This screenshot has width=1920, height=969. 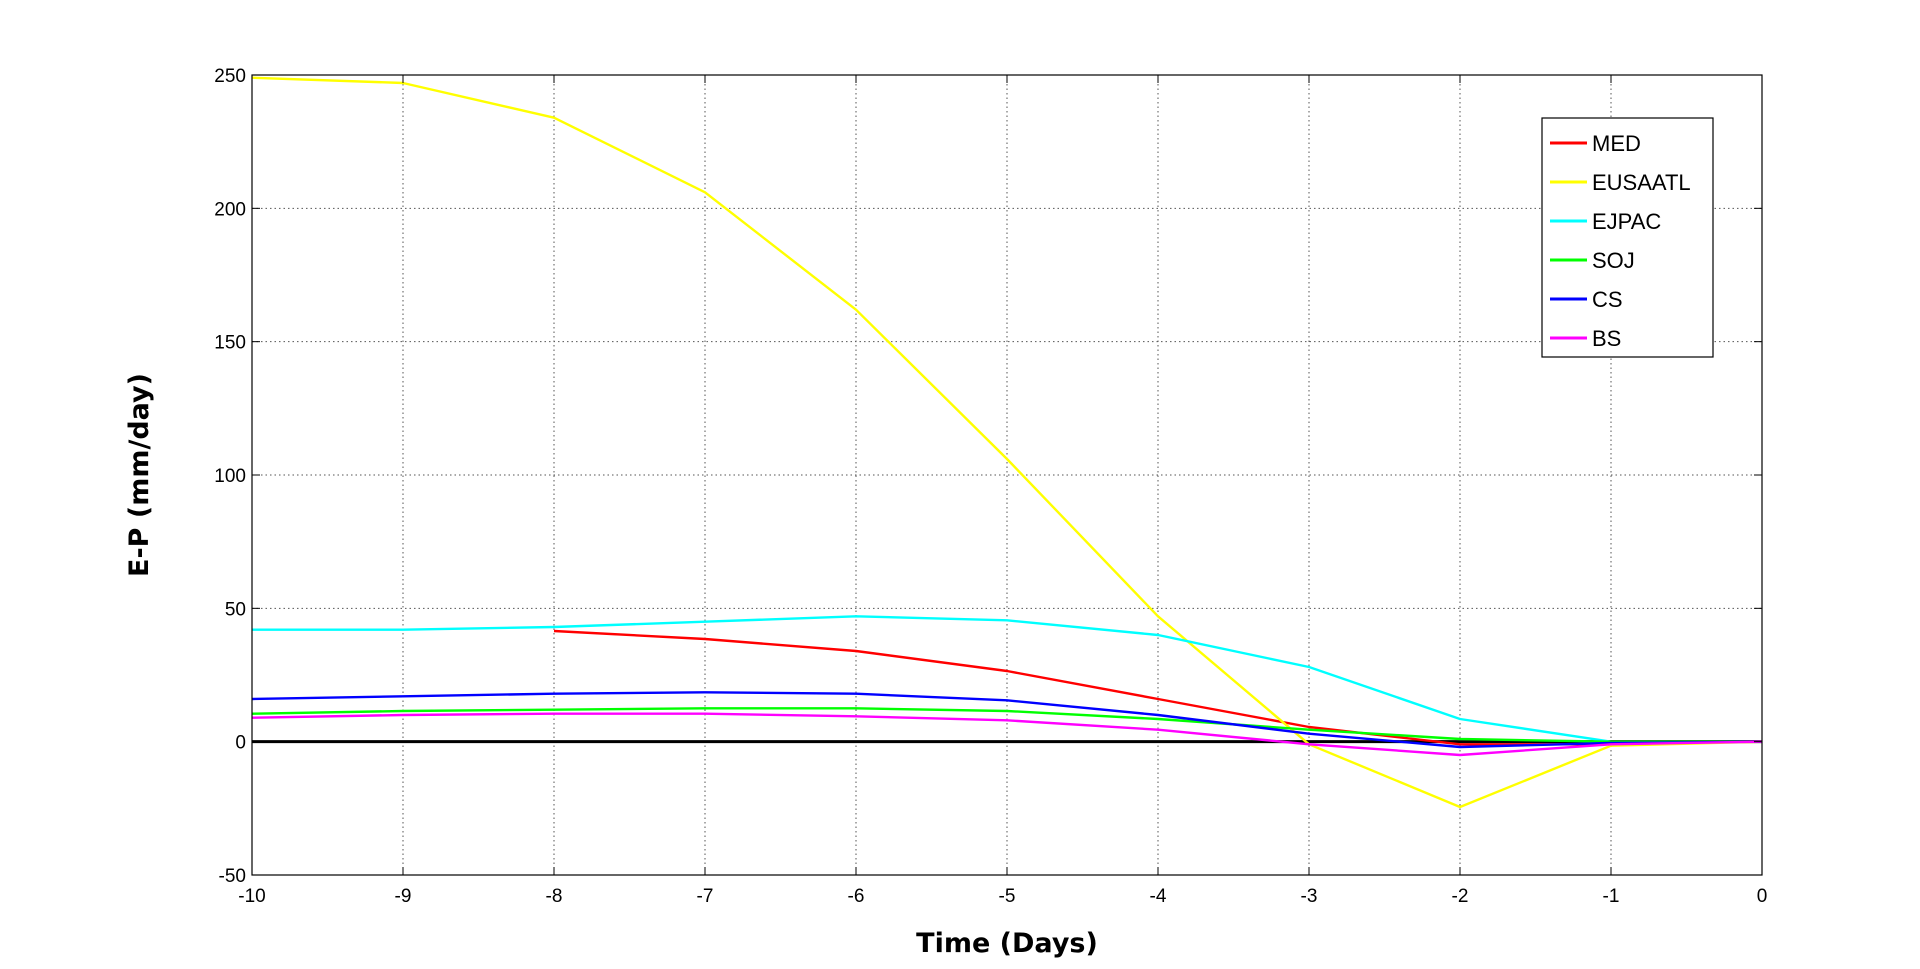 What do you see at coordinates (230, 209) in the screenshot?
I see `y-tick-label: 200` at bounding box center [230, 209].